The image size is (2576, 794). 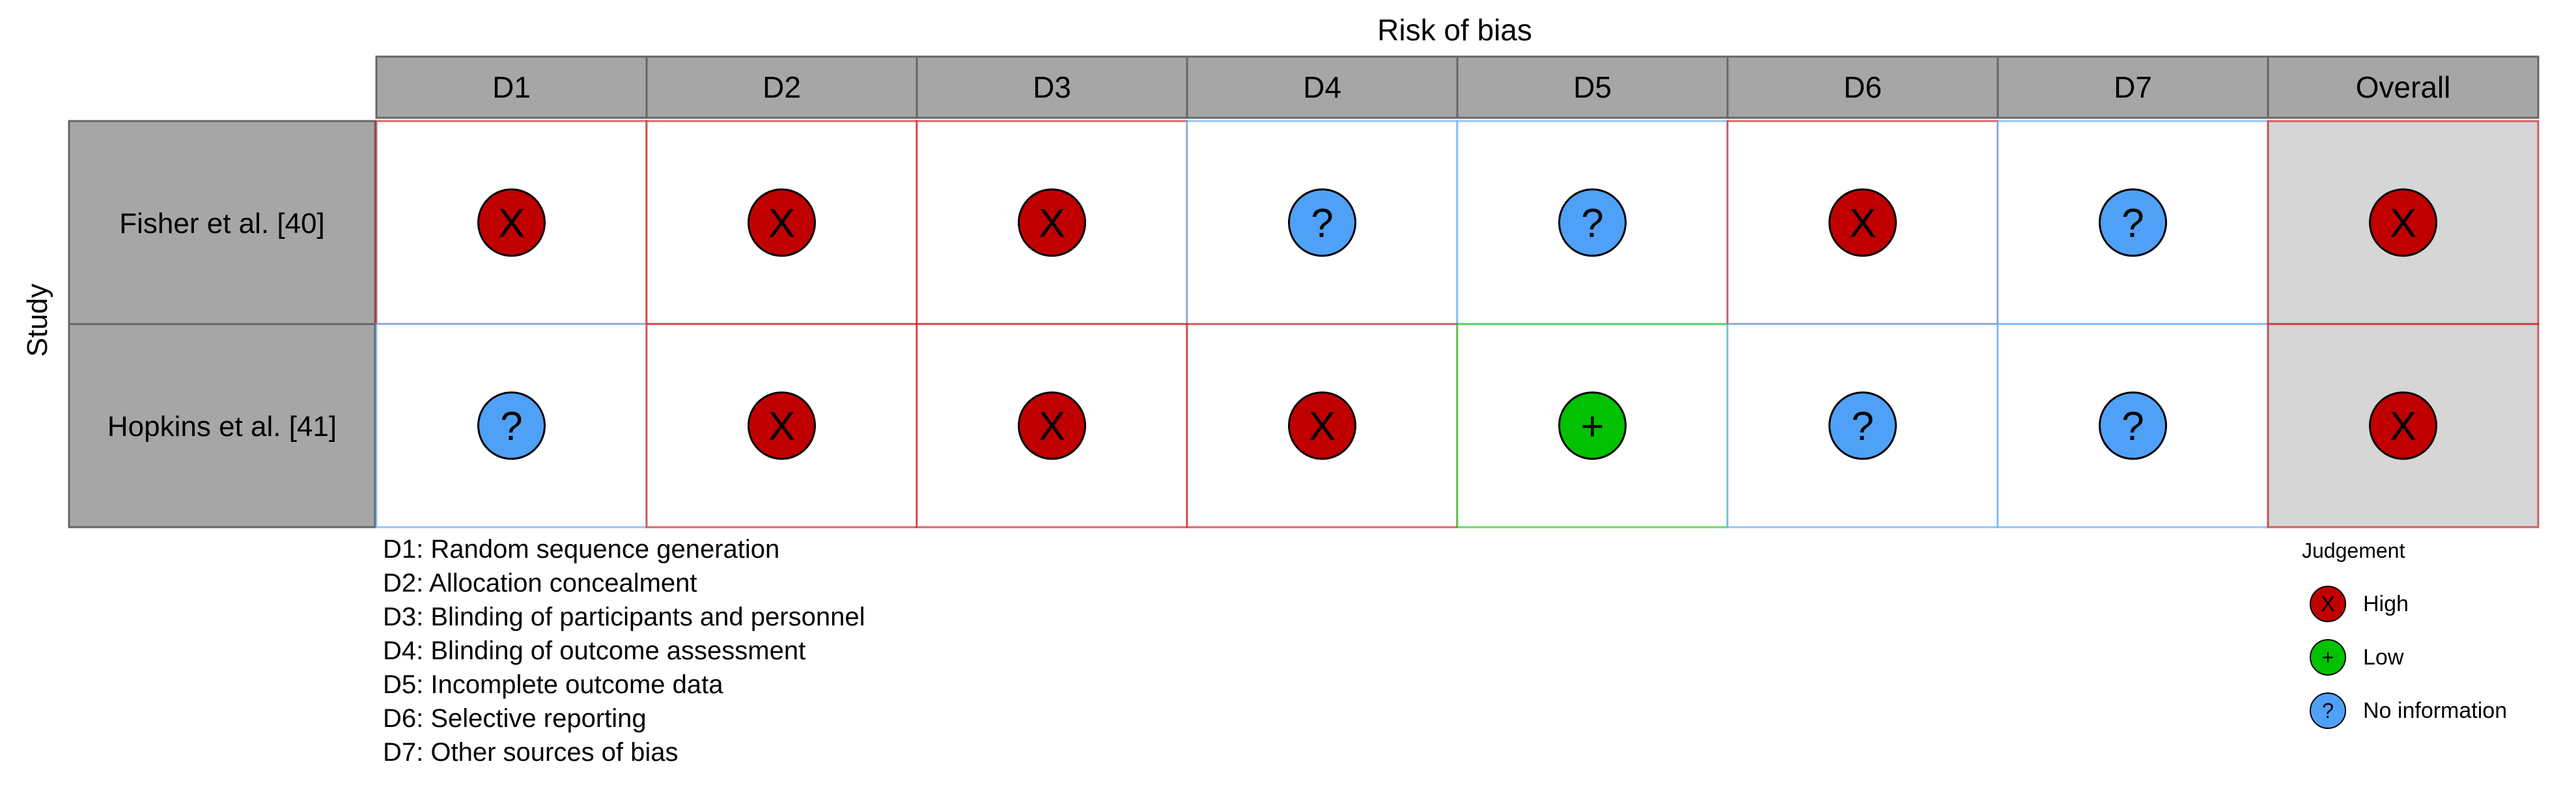 I want to click on domain-definition: D4: Blinding of outcome assessment, so click(x=595, y=651).